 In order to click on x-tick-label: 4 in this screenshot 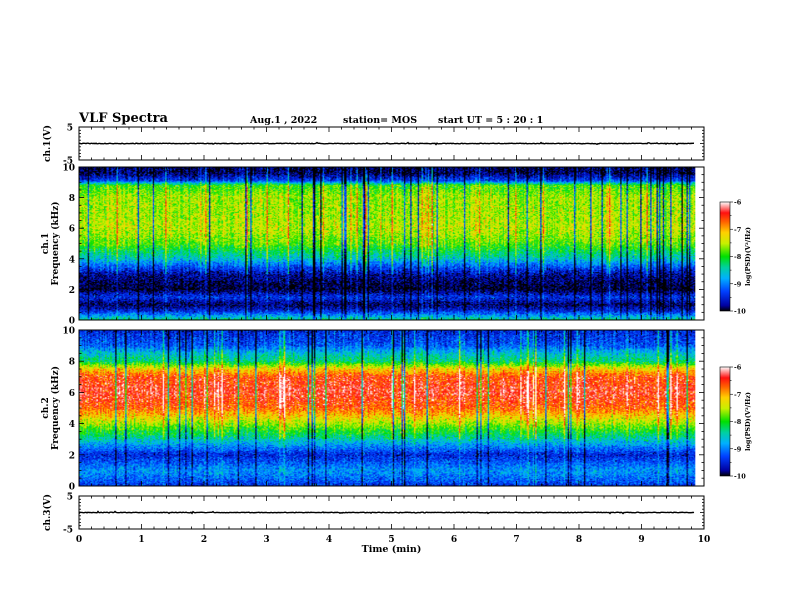, I will do `click(329, 540)`.